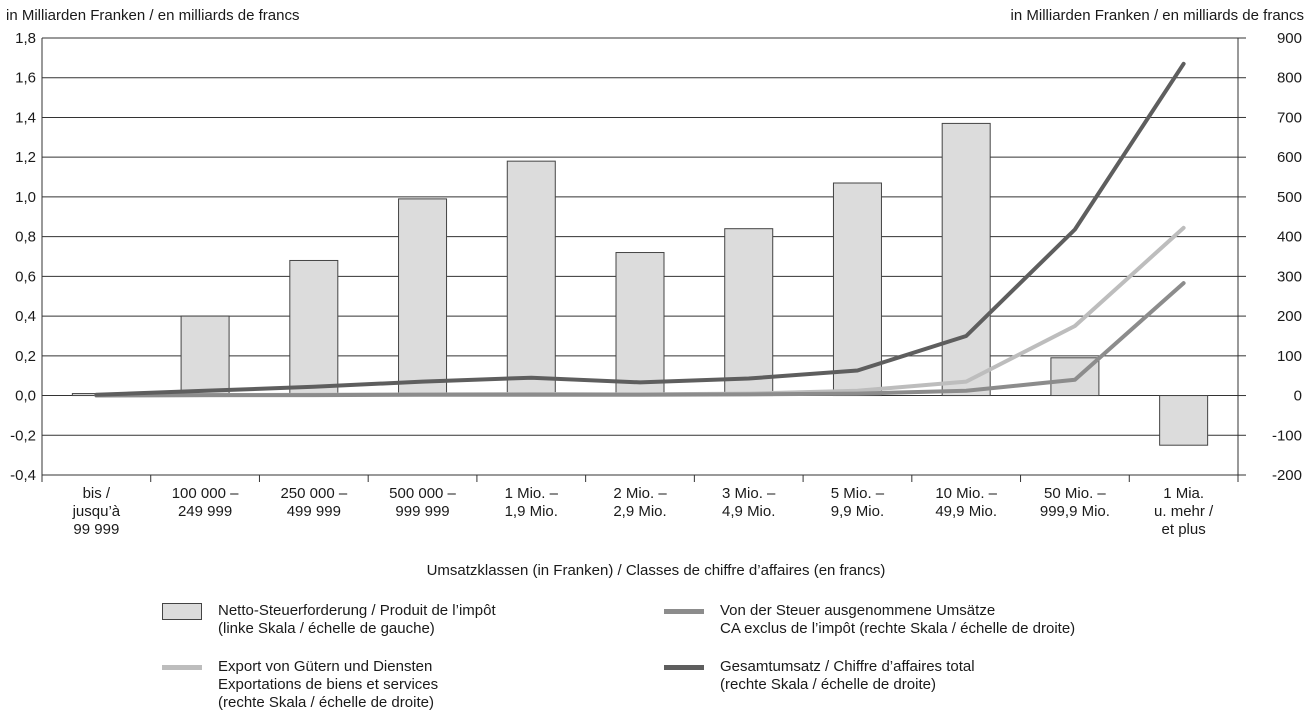 This screenshot has width=1312, height=712. What do you see at coordinates (23, 475) in the screenshot?
I see `y-left-tick-label: -0,4` at bounding box center [23, 475].